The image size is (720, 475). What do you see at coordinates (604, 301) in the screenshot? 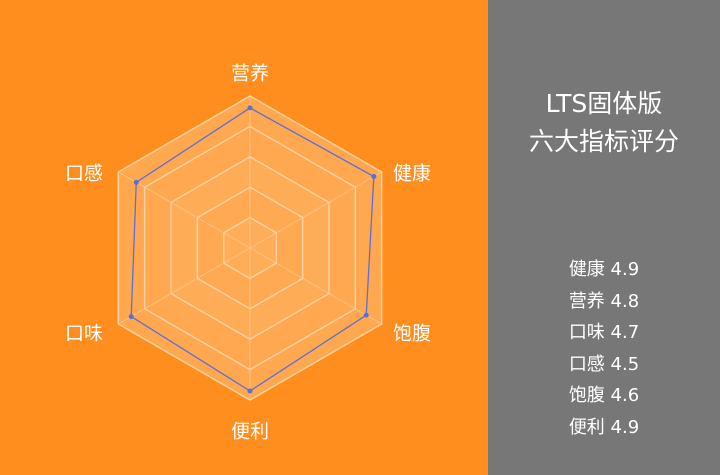
I see `score-item: 营养 4.8` at bounding box center [604, 301].